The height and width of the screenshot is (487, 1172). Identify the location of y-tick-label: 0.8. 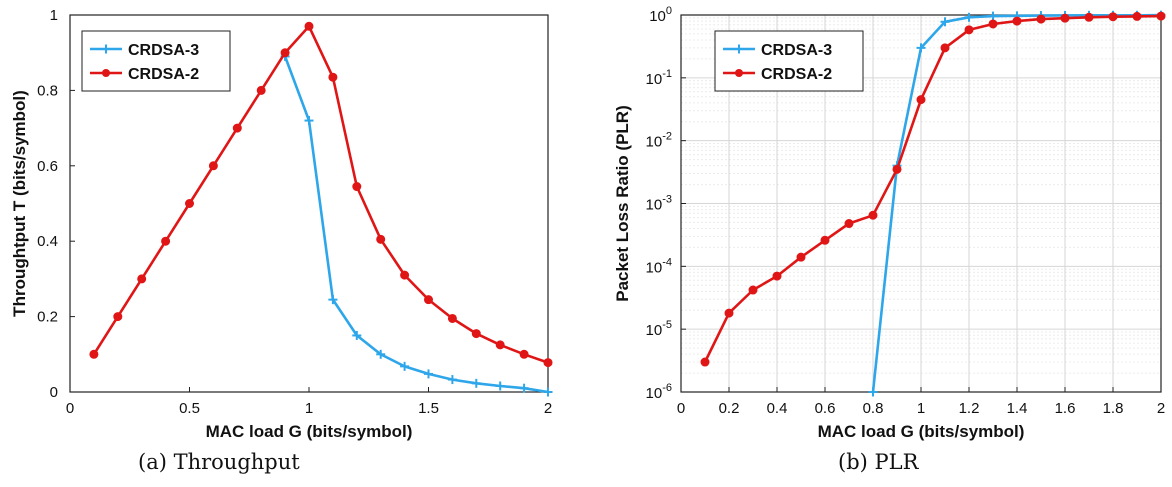
(47, 90).